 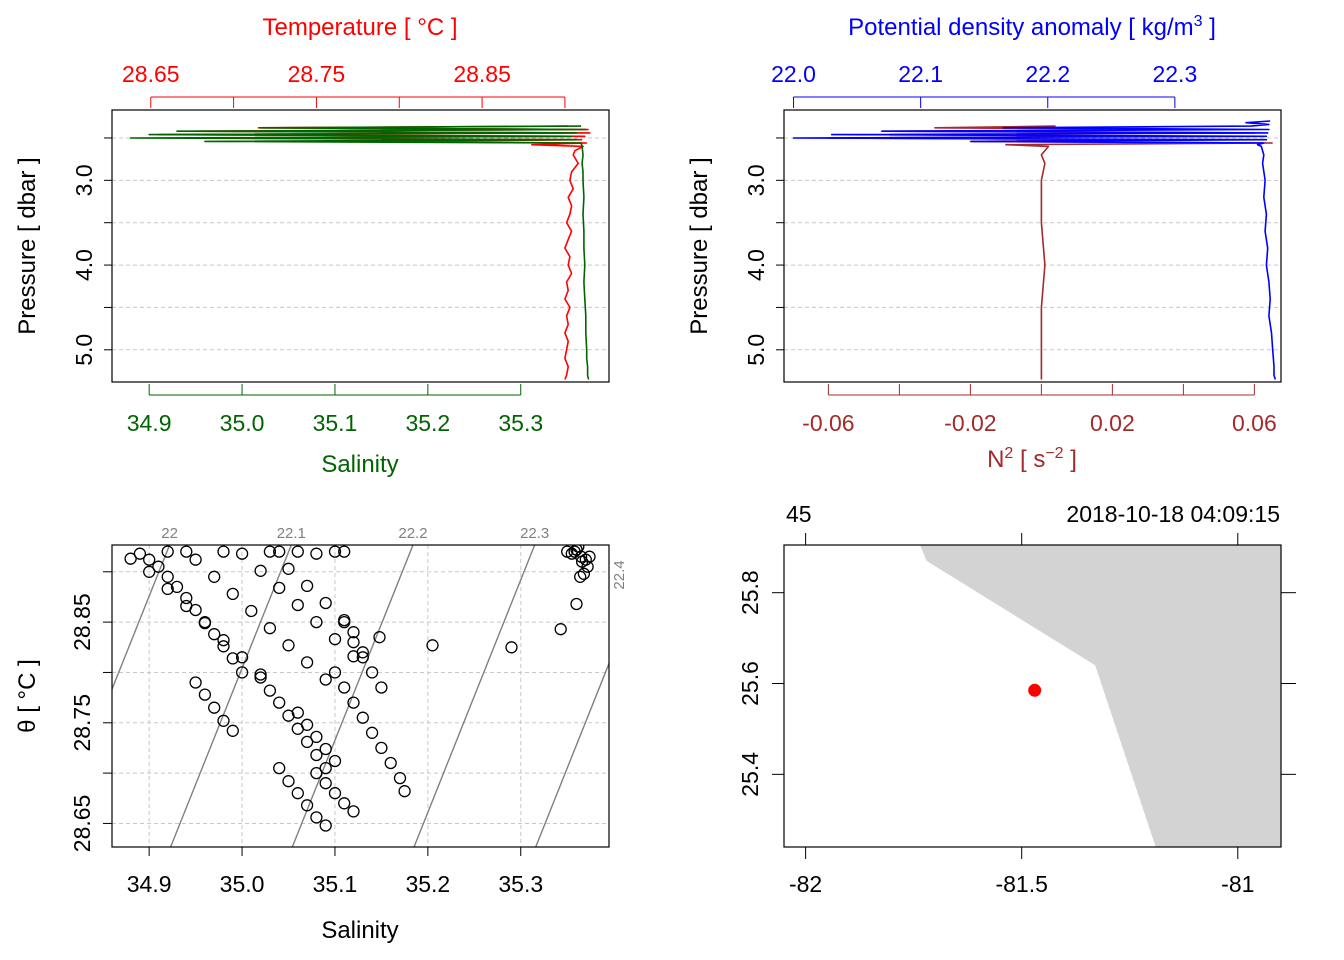 I want to click on p4-station-marker, so click(x=1035, y=690).